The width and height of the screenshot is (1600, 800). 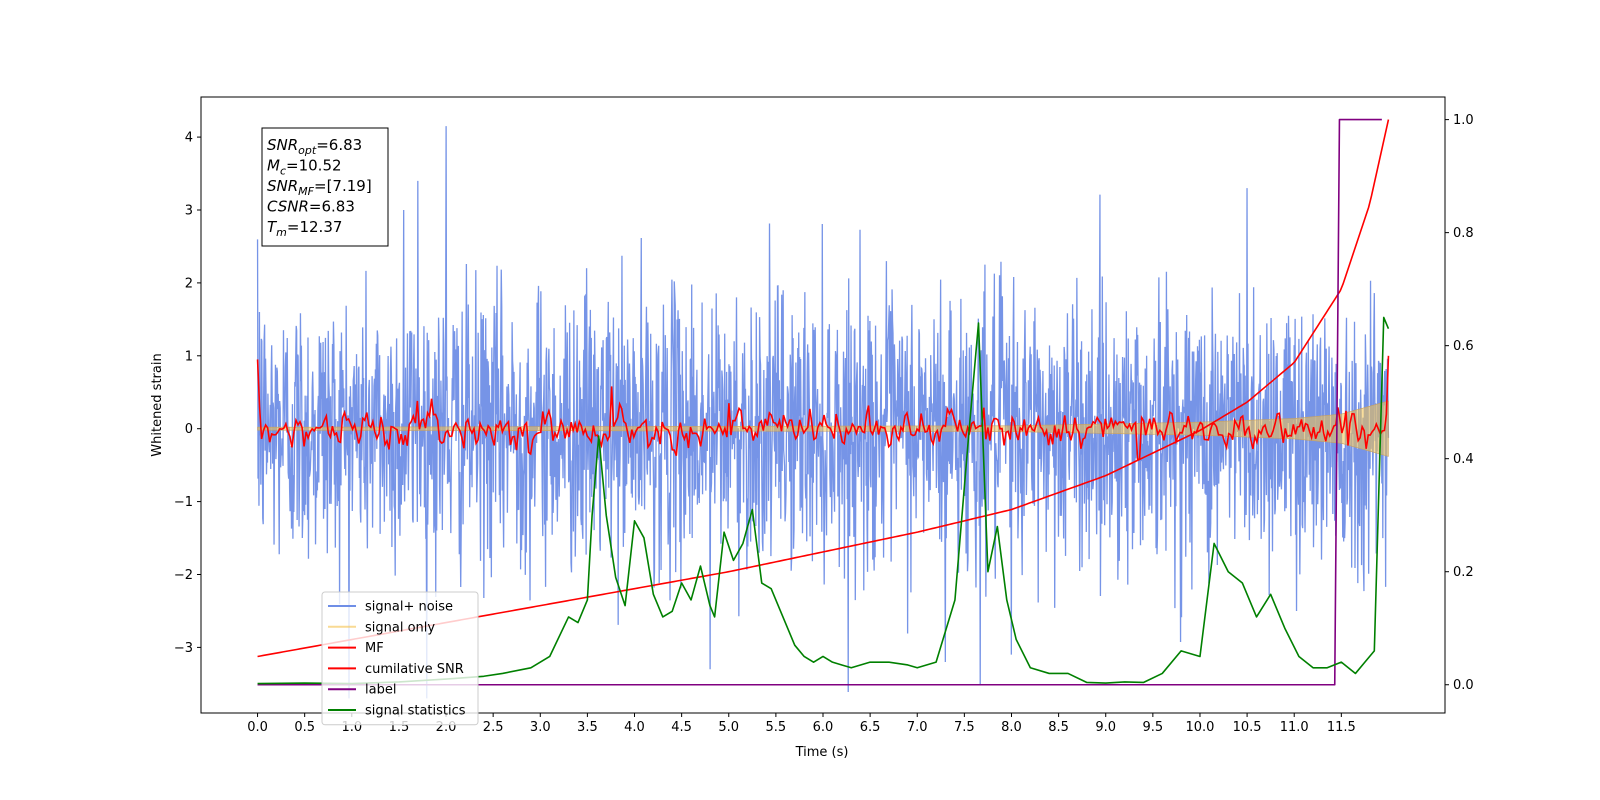 What do you see at coordinates (493, 727) in the screenshot?
I see `x-tick-label: 2.5` at bounding box center [493, 727].